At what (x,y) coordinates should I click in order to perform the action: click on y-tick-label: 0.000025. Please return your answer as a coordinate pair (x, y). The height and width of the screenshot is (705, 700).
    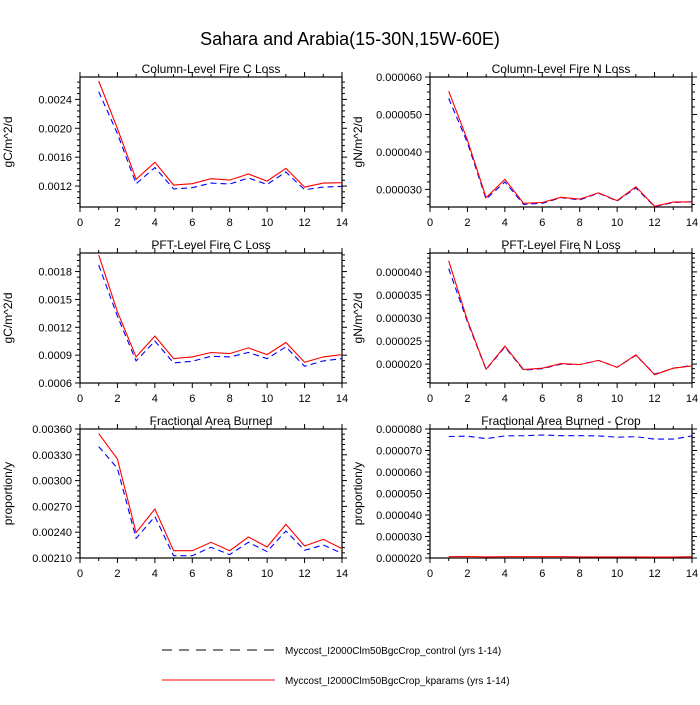
    Looking at the image, I should click on (399, 342).